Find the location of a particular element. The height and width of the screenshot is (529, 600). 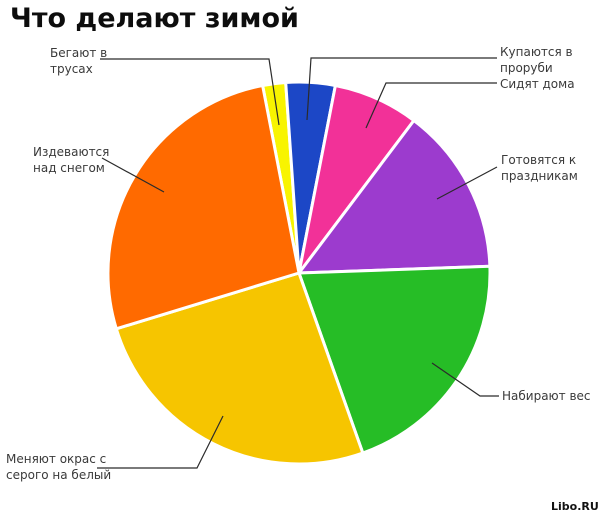

slice-label-kupayutsya-v-prorubi: Купаются в проруби is located at coordinates (536, 60).